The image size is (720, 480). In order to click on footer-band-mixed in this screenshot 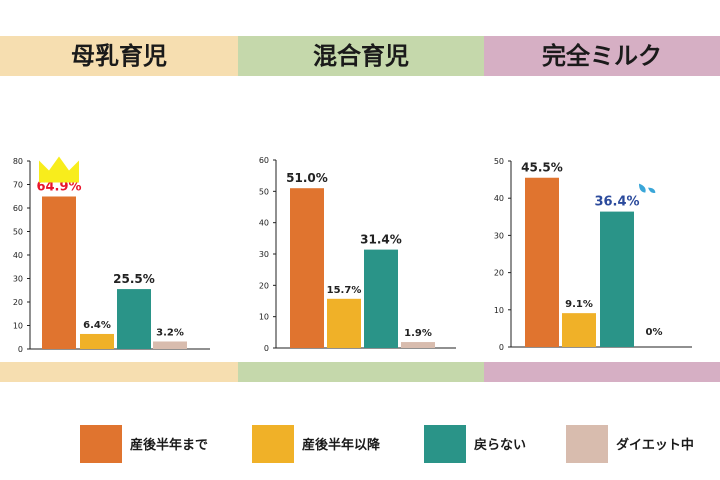, I will do `click(361, 372)`.